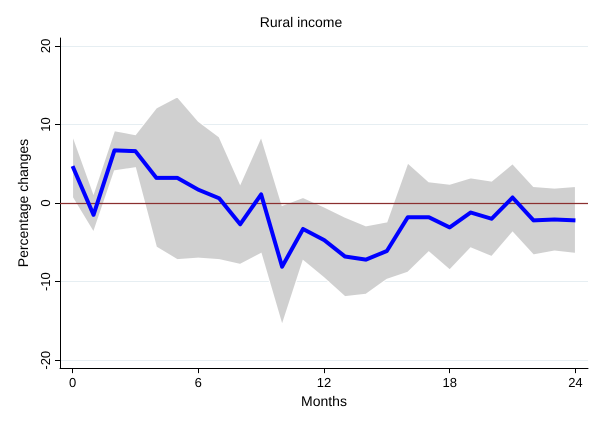  I want to click on y-tick-label: 20, so click(45, 46).